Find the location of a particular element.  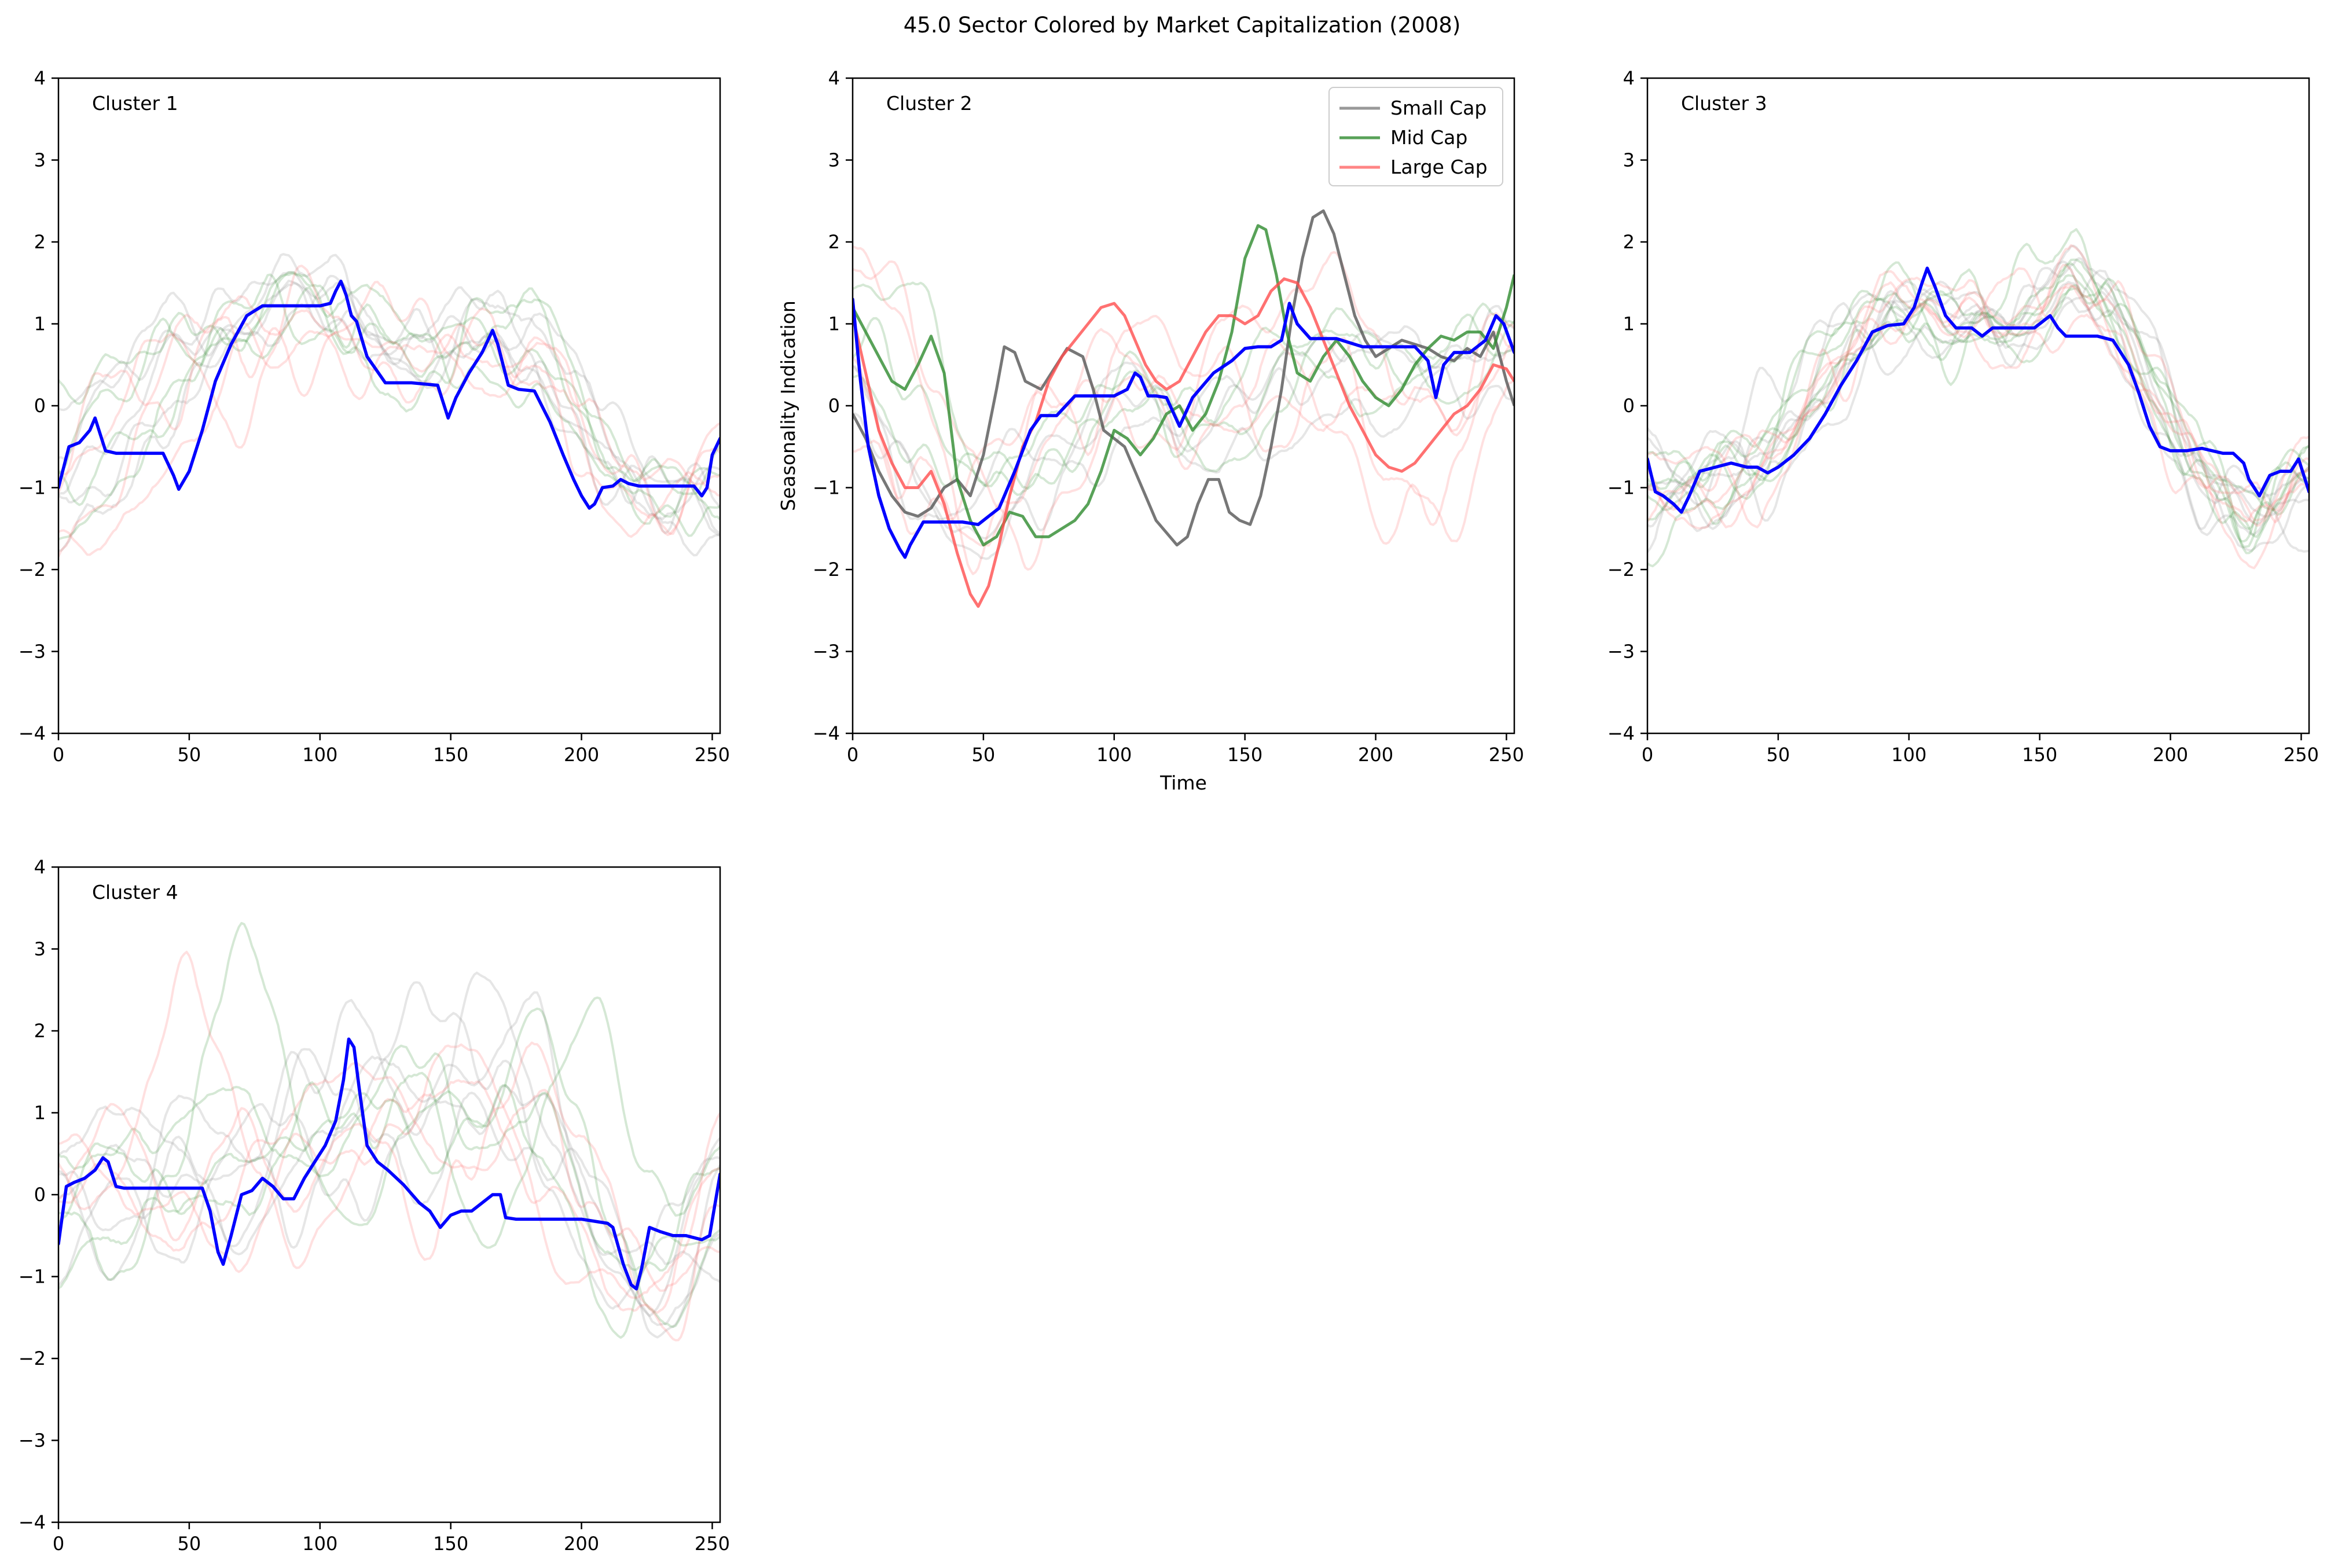

legend: Small Cap Mid Cap Large Cap is located at coordinates (1416, 136).